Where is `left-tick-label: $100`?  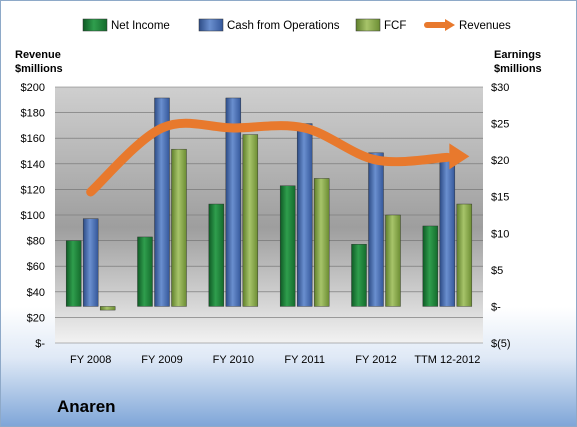
left-tick-label: $100 is located at coordinates (33, 216).